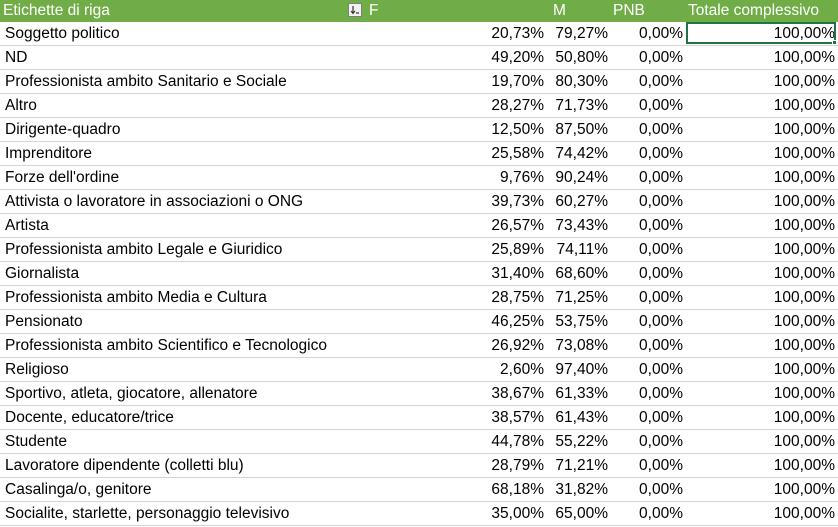  What do you see at coordinates (581, 153) in the screenshot?
I see `m-value-cell: 74,42%` at bounding box center [581, 153].